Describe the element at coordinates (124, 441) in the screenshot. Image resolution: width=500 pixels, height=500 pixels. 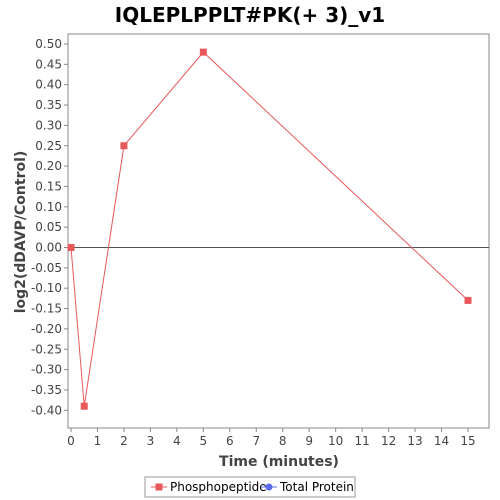
I see `x-tick-label: 2` at that location.